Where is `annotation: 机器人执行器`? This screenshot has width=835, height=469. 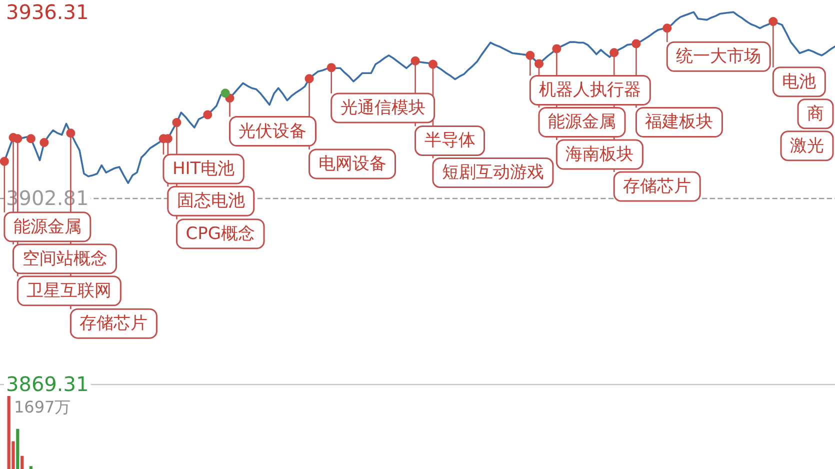 annotation: 机器人执行器 is located at coordinates (590, 90).